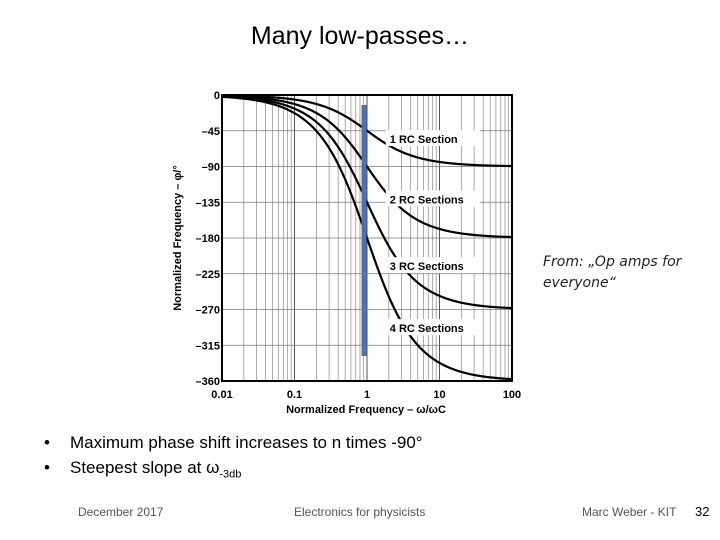 The image size is (720, 540). Describe the element at coordinates (612, 272) in the screenshot. I see `source-note: From: „Op amps for everyone“` at that location.